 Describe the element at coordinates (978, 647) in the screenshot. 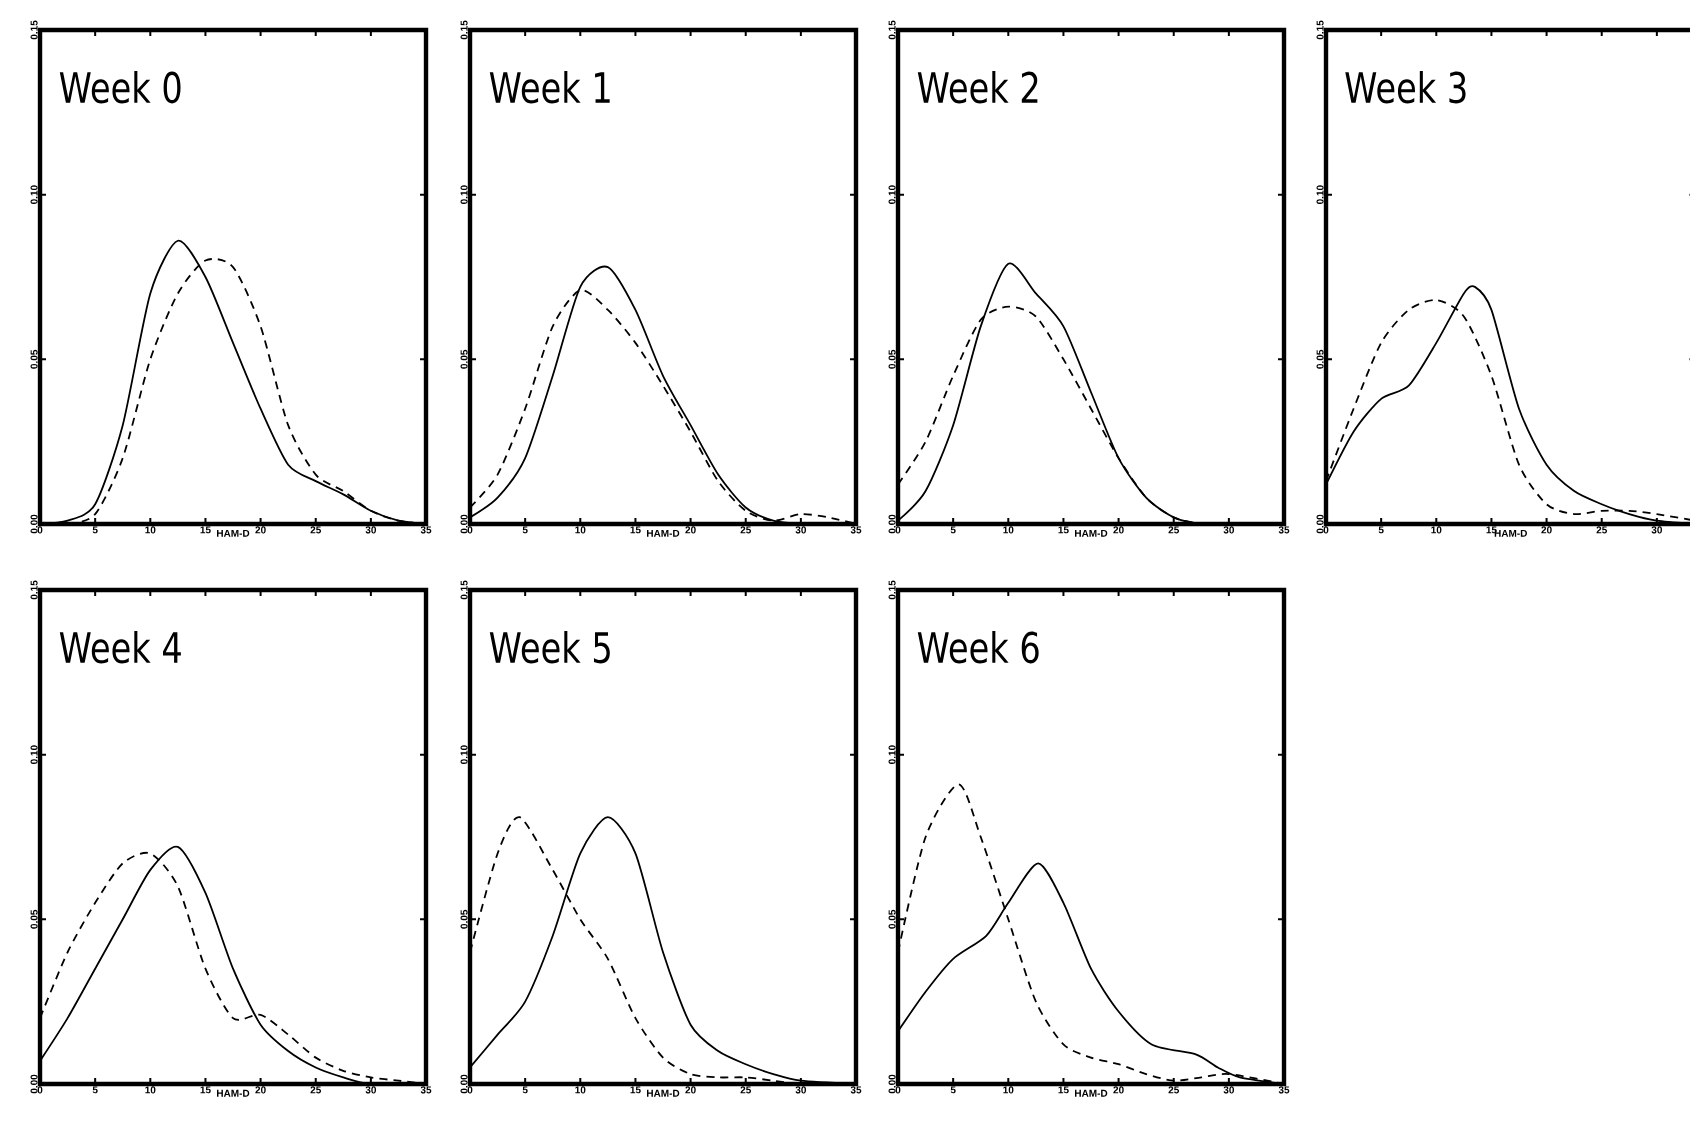

I see `text: Week 6` at that location.